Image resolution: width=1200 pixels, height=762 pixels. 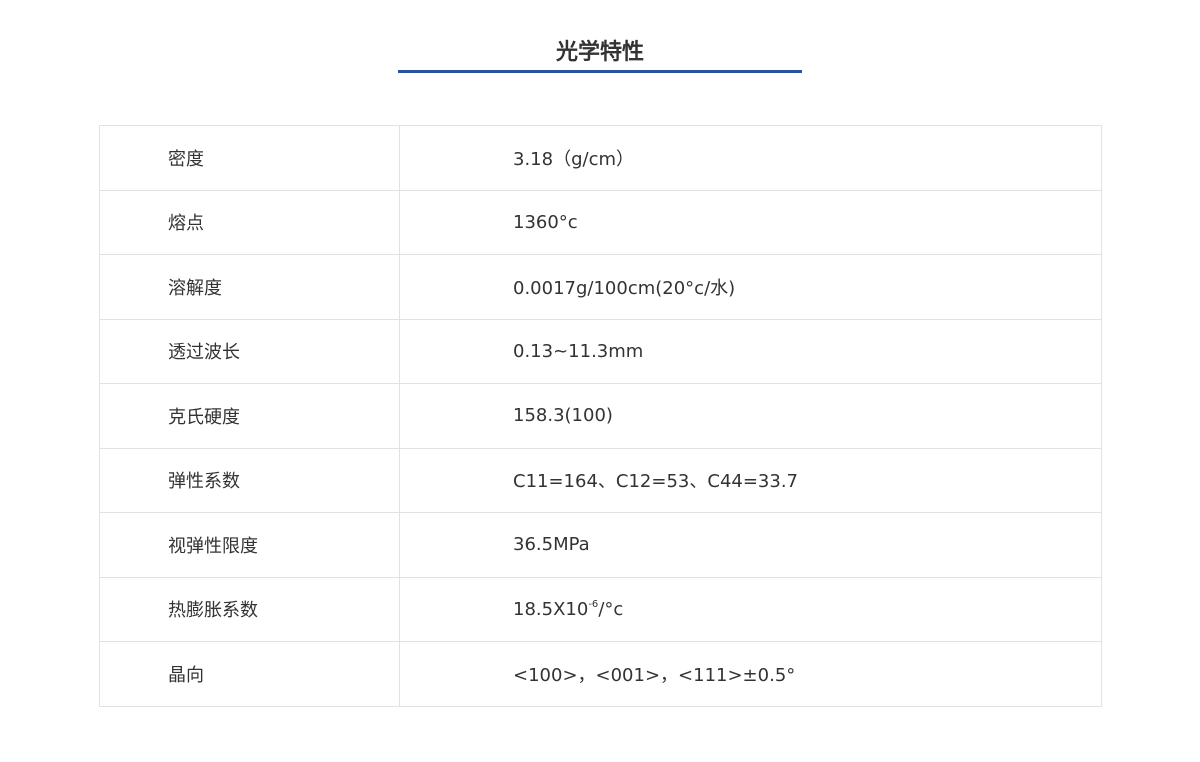 I want to click on property-value: C11=164、C12=53、C44=33.7, so click(x=750, y=480).